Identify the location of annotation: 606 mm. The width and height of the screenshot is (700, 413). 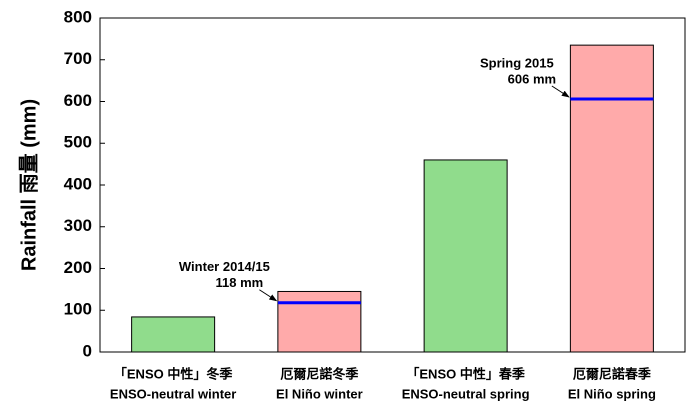
(532, 78).